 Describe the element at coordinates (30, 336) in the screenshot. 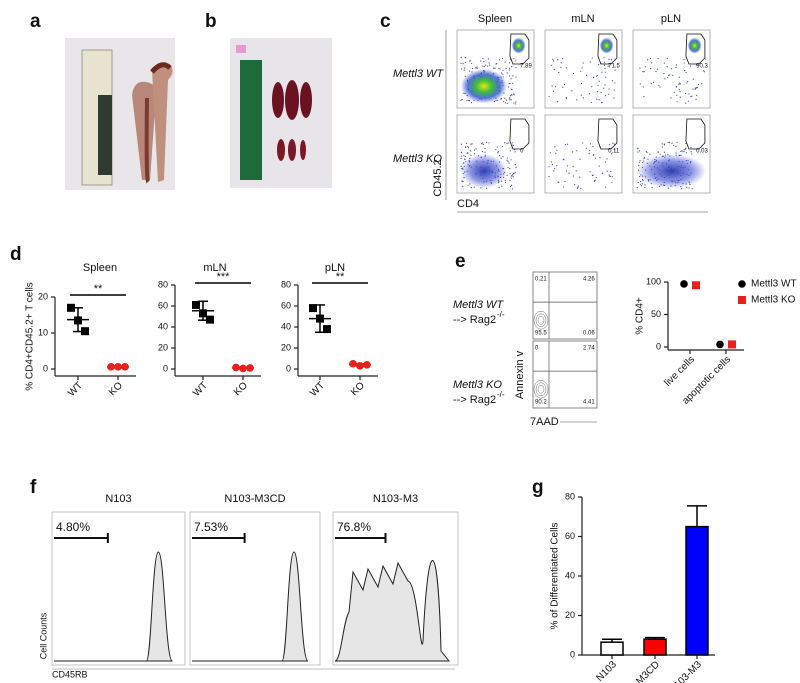

I see `y-axis-label: % CD4+CD45.2+ T cells` at that location.